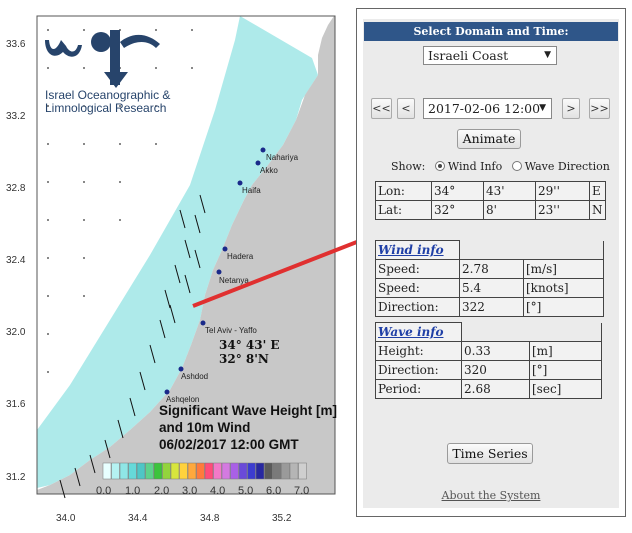  What do you see at coordinates (597, 191) in the screenshot?
I see `lon-hemi: E` at bounding box center [597, 191].